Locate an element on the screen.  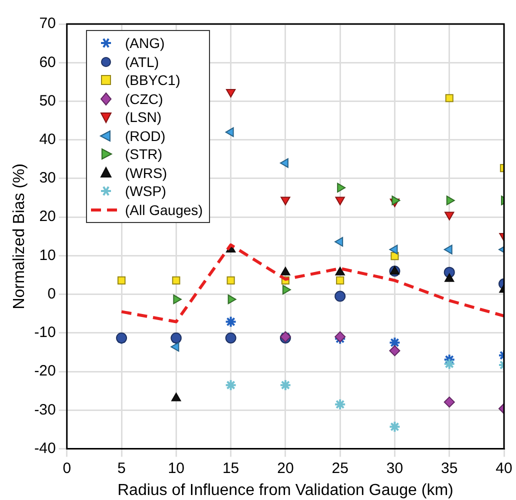
legend-label: (All Gauges) is located at coordinates (164, 210).